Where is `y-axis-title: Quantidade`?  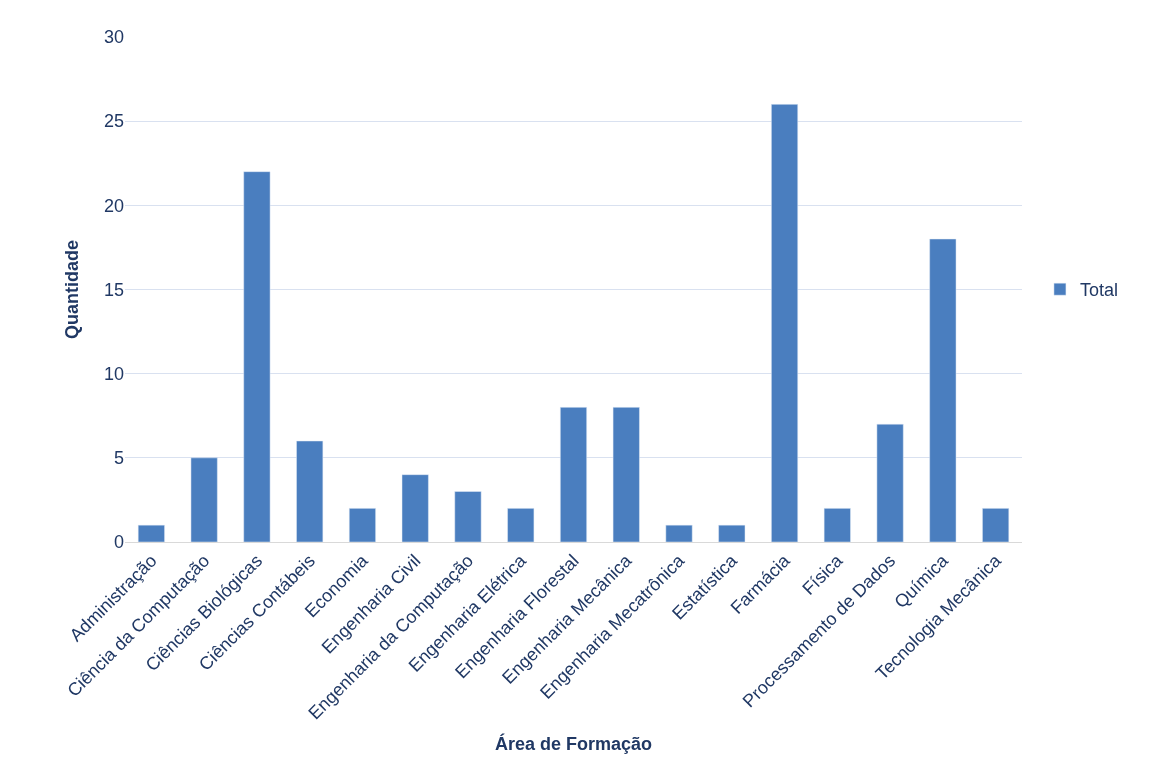
y-axis-title: Quantidade is located at coordinates (72, 289).